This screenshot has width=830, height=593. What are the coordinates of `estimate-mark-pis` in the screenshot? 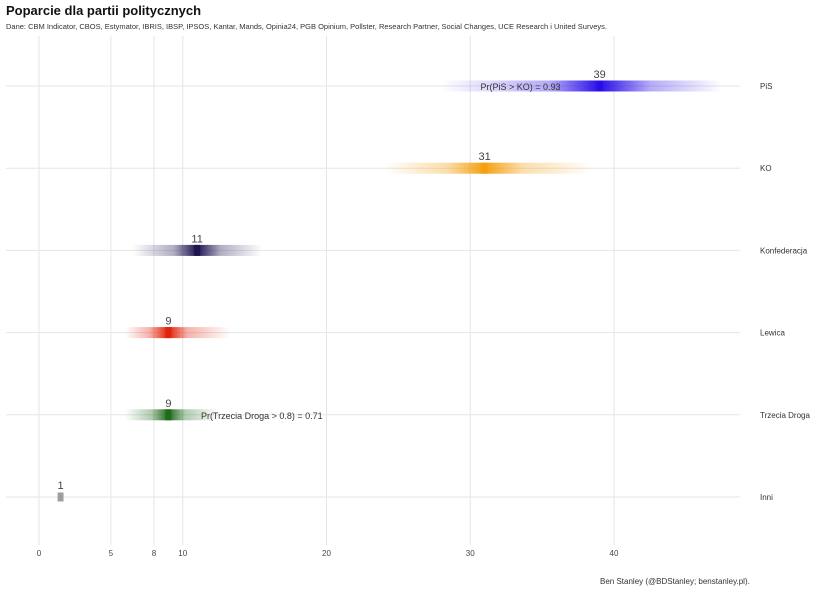 It's located at (599, 86).